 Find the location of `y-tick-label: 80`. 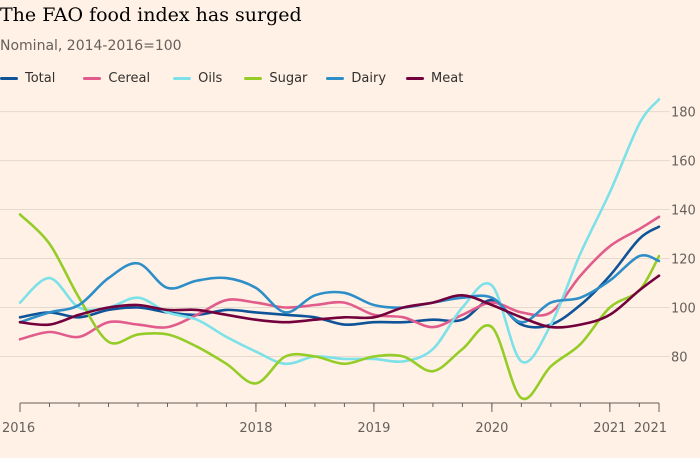

y-tick-label: 80 is located at coordinates (679, 357).